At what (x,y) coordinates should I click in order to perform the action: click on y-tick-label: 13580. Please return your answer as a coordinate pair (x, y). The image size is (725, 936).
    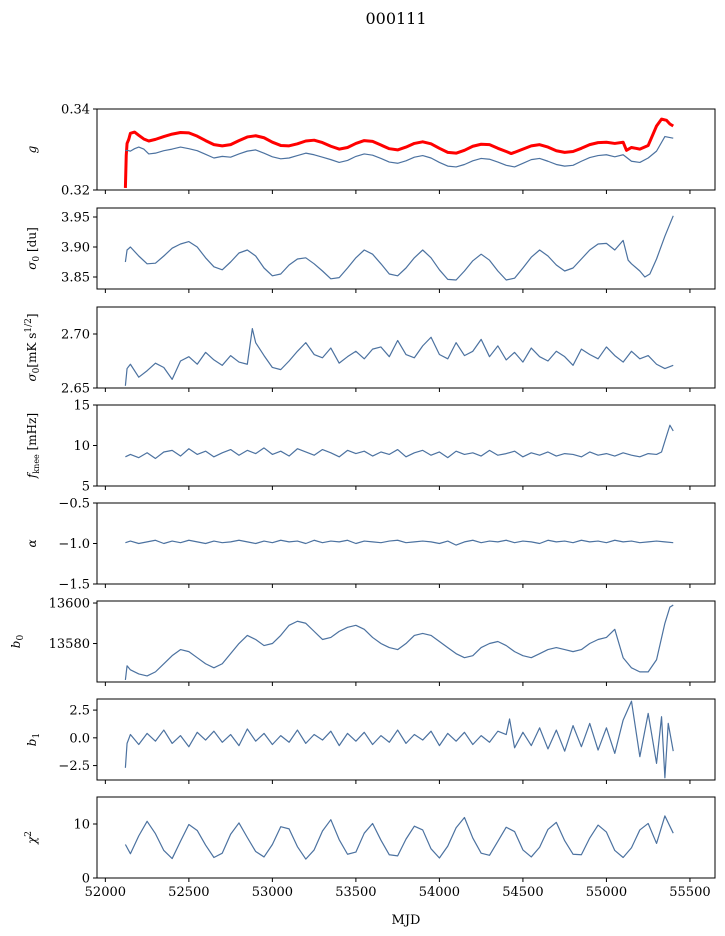
    Looking at the image, I should click on (69, 644).